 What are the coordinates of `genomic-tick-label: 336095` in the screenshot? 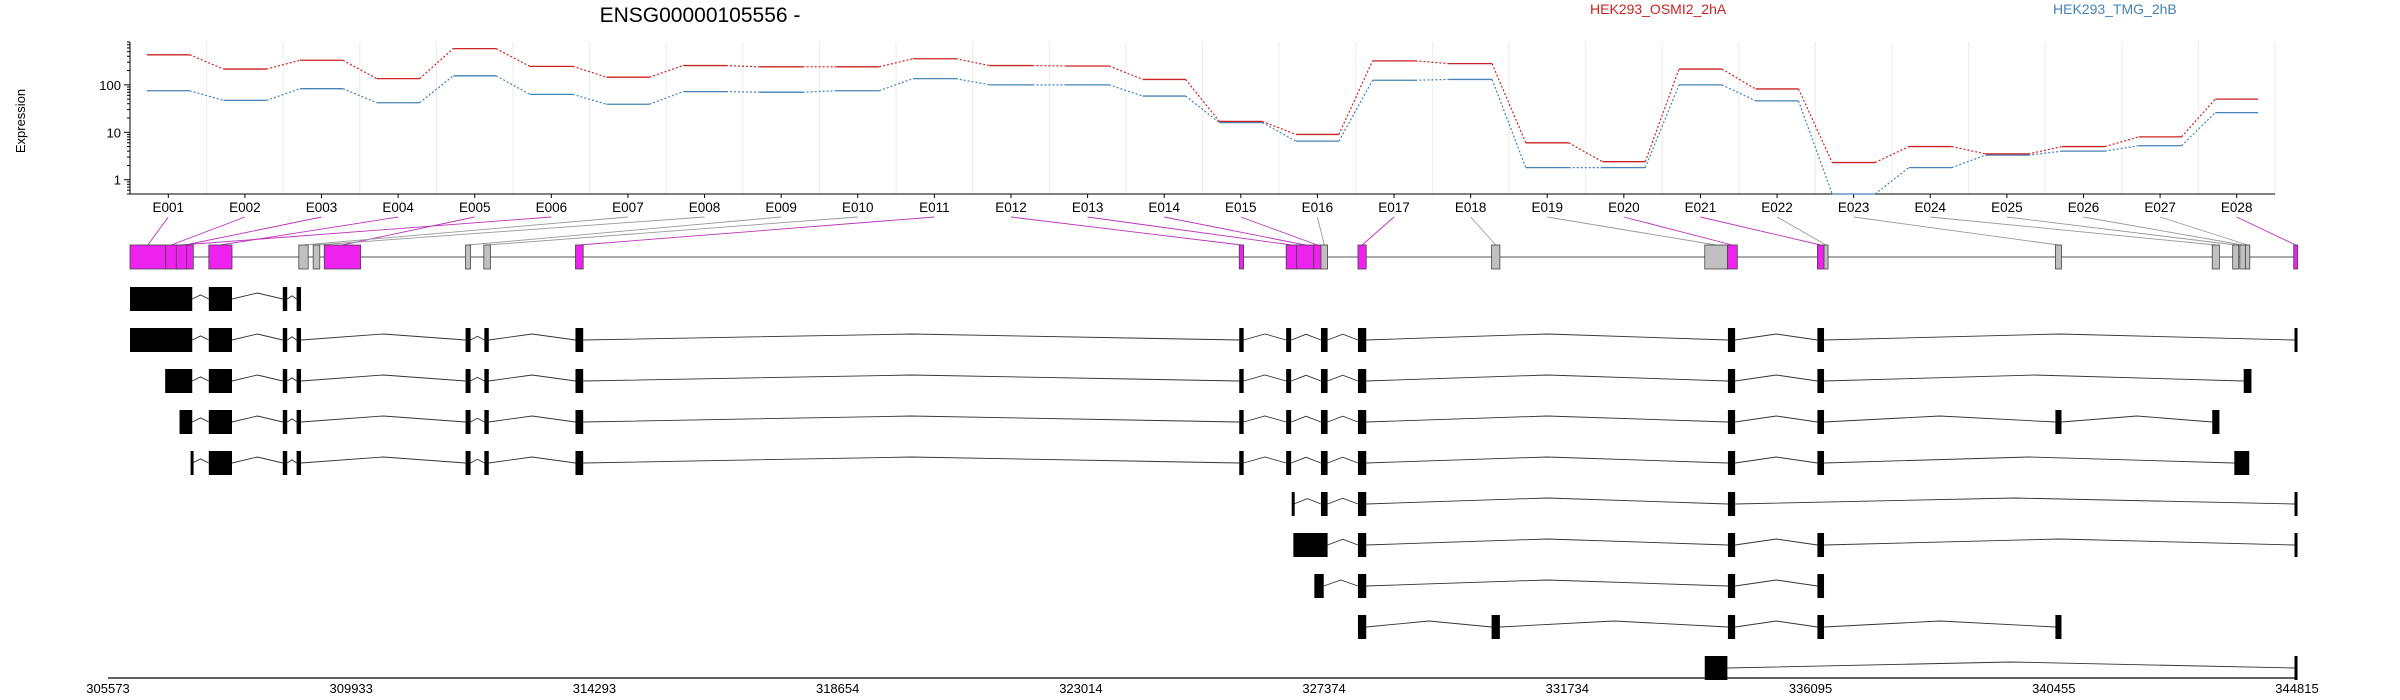 It's located at (1810, 688).